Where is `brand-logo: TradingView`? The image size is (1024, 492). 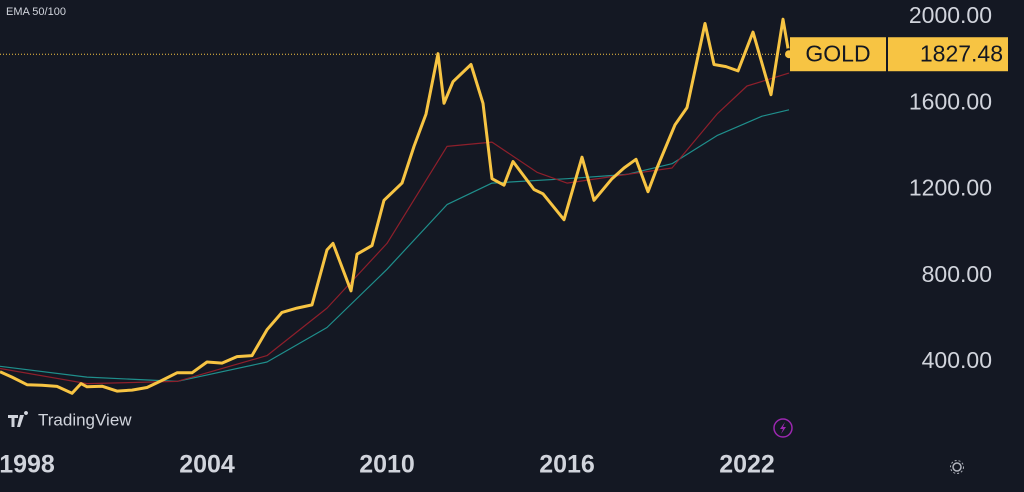
brand-logo: TradingView is located at coordinates (70, 419).